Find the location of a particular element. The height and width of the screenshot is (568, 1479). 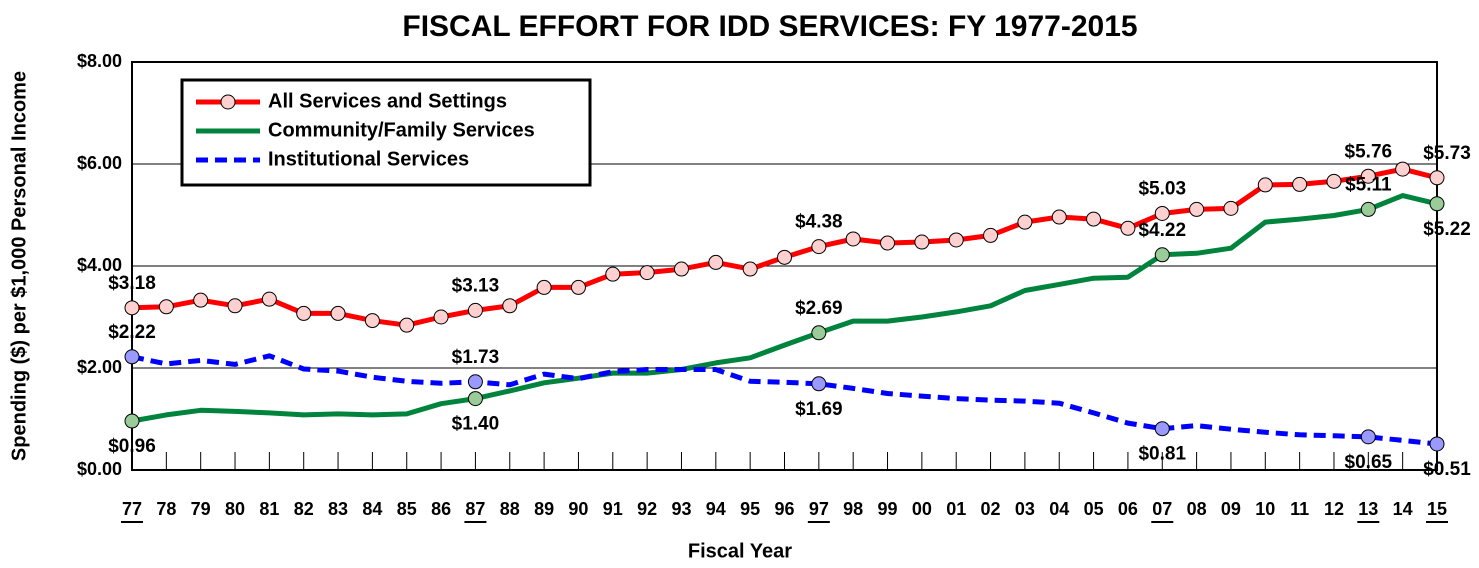

data-label: $5.73 is located at coordinates (1447, 153).